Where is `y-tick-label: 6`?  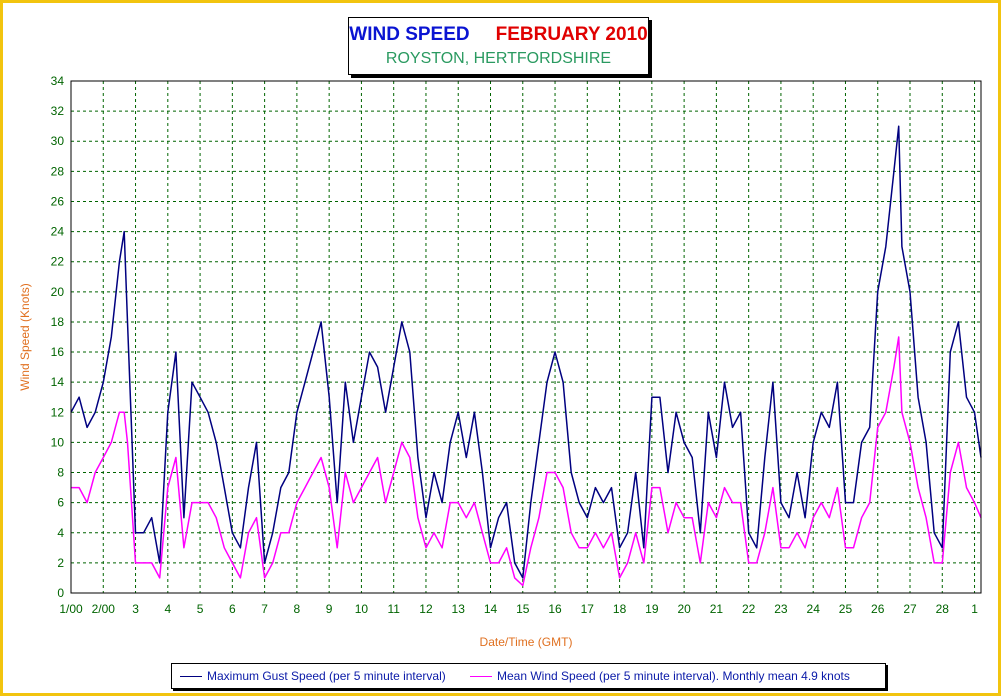
y-tick-label: 6 is located at coordinates (60, 503).